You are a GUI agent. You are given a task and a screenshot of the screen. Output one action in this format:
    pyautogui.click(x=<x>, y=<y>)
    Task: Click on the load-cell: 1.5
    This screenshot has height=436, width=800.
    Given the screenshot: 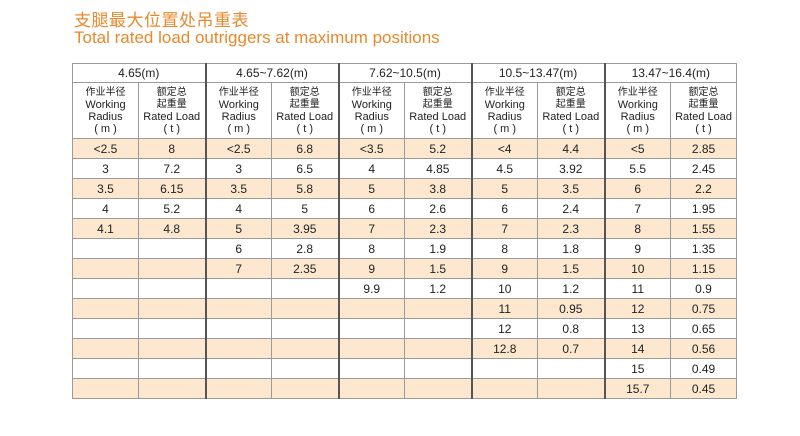 What is the action you would take?
    pyautogui.click(x=571, y=268)
    